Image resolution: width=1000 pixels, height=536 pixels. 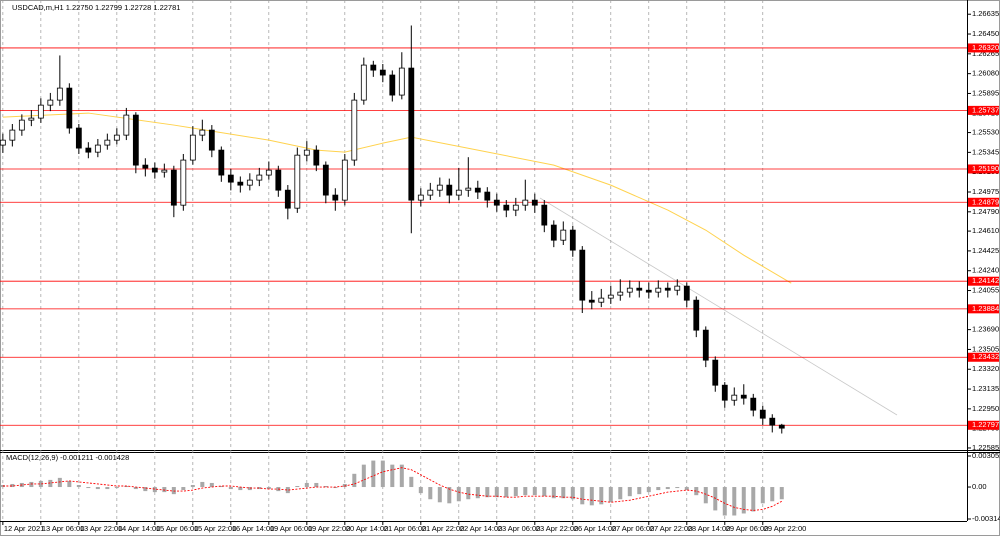 I want to click on y-tick-label: 0.003051, so click(x=986, y=455).